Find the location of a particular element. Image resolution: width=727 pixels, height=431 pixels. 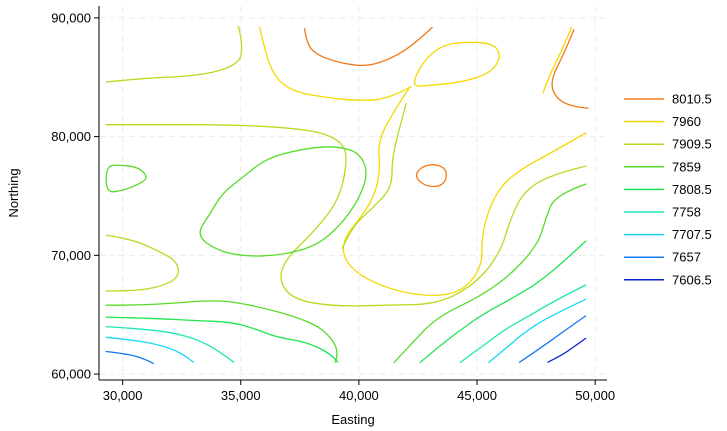

legend-label: 7606.5 is located at coordinates (692, 279).